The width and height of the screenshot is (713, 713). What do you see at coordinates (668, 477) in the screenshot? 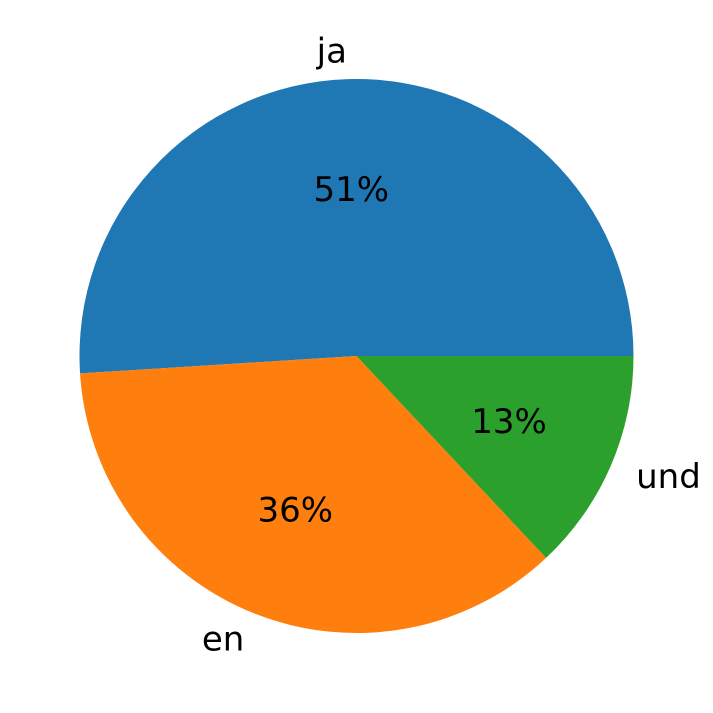
I see `pie-category-label-und: und` at bounding box center [668, 477].